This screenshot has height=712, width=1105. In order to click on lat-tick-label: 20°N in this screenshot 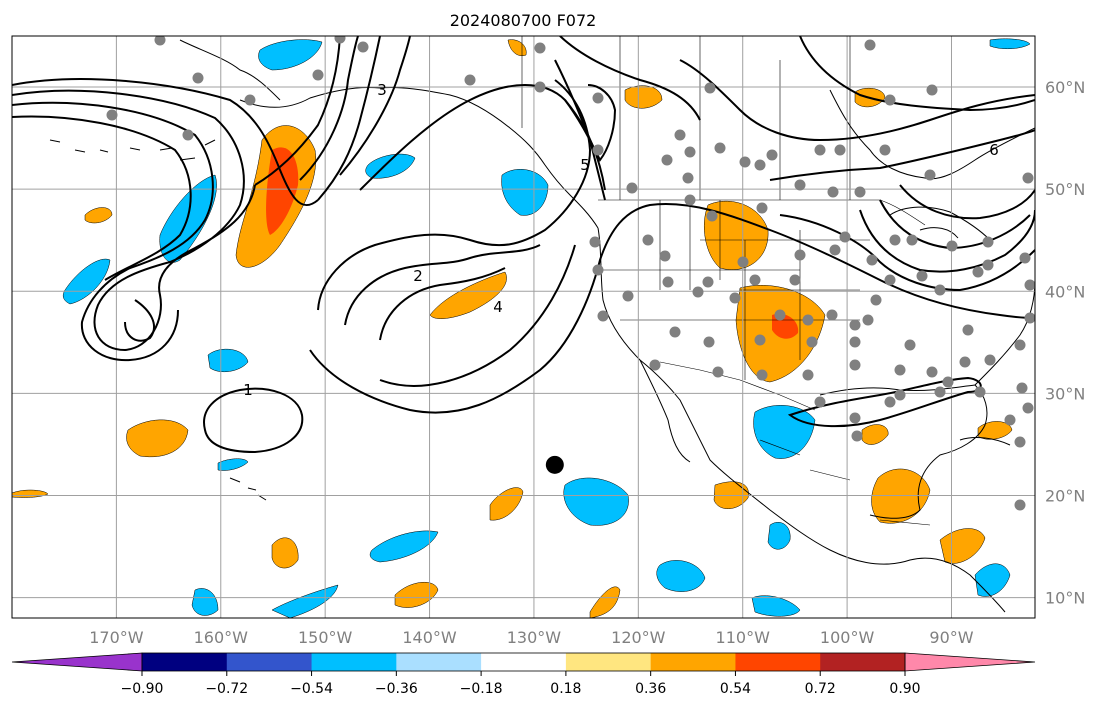, I will do `click(1065, 495)`.